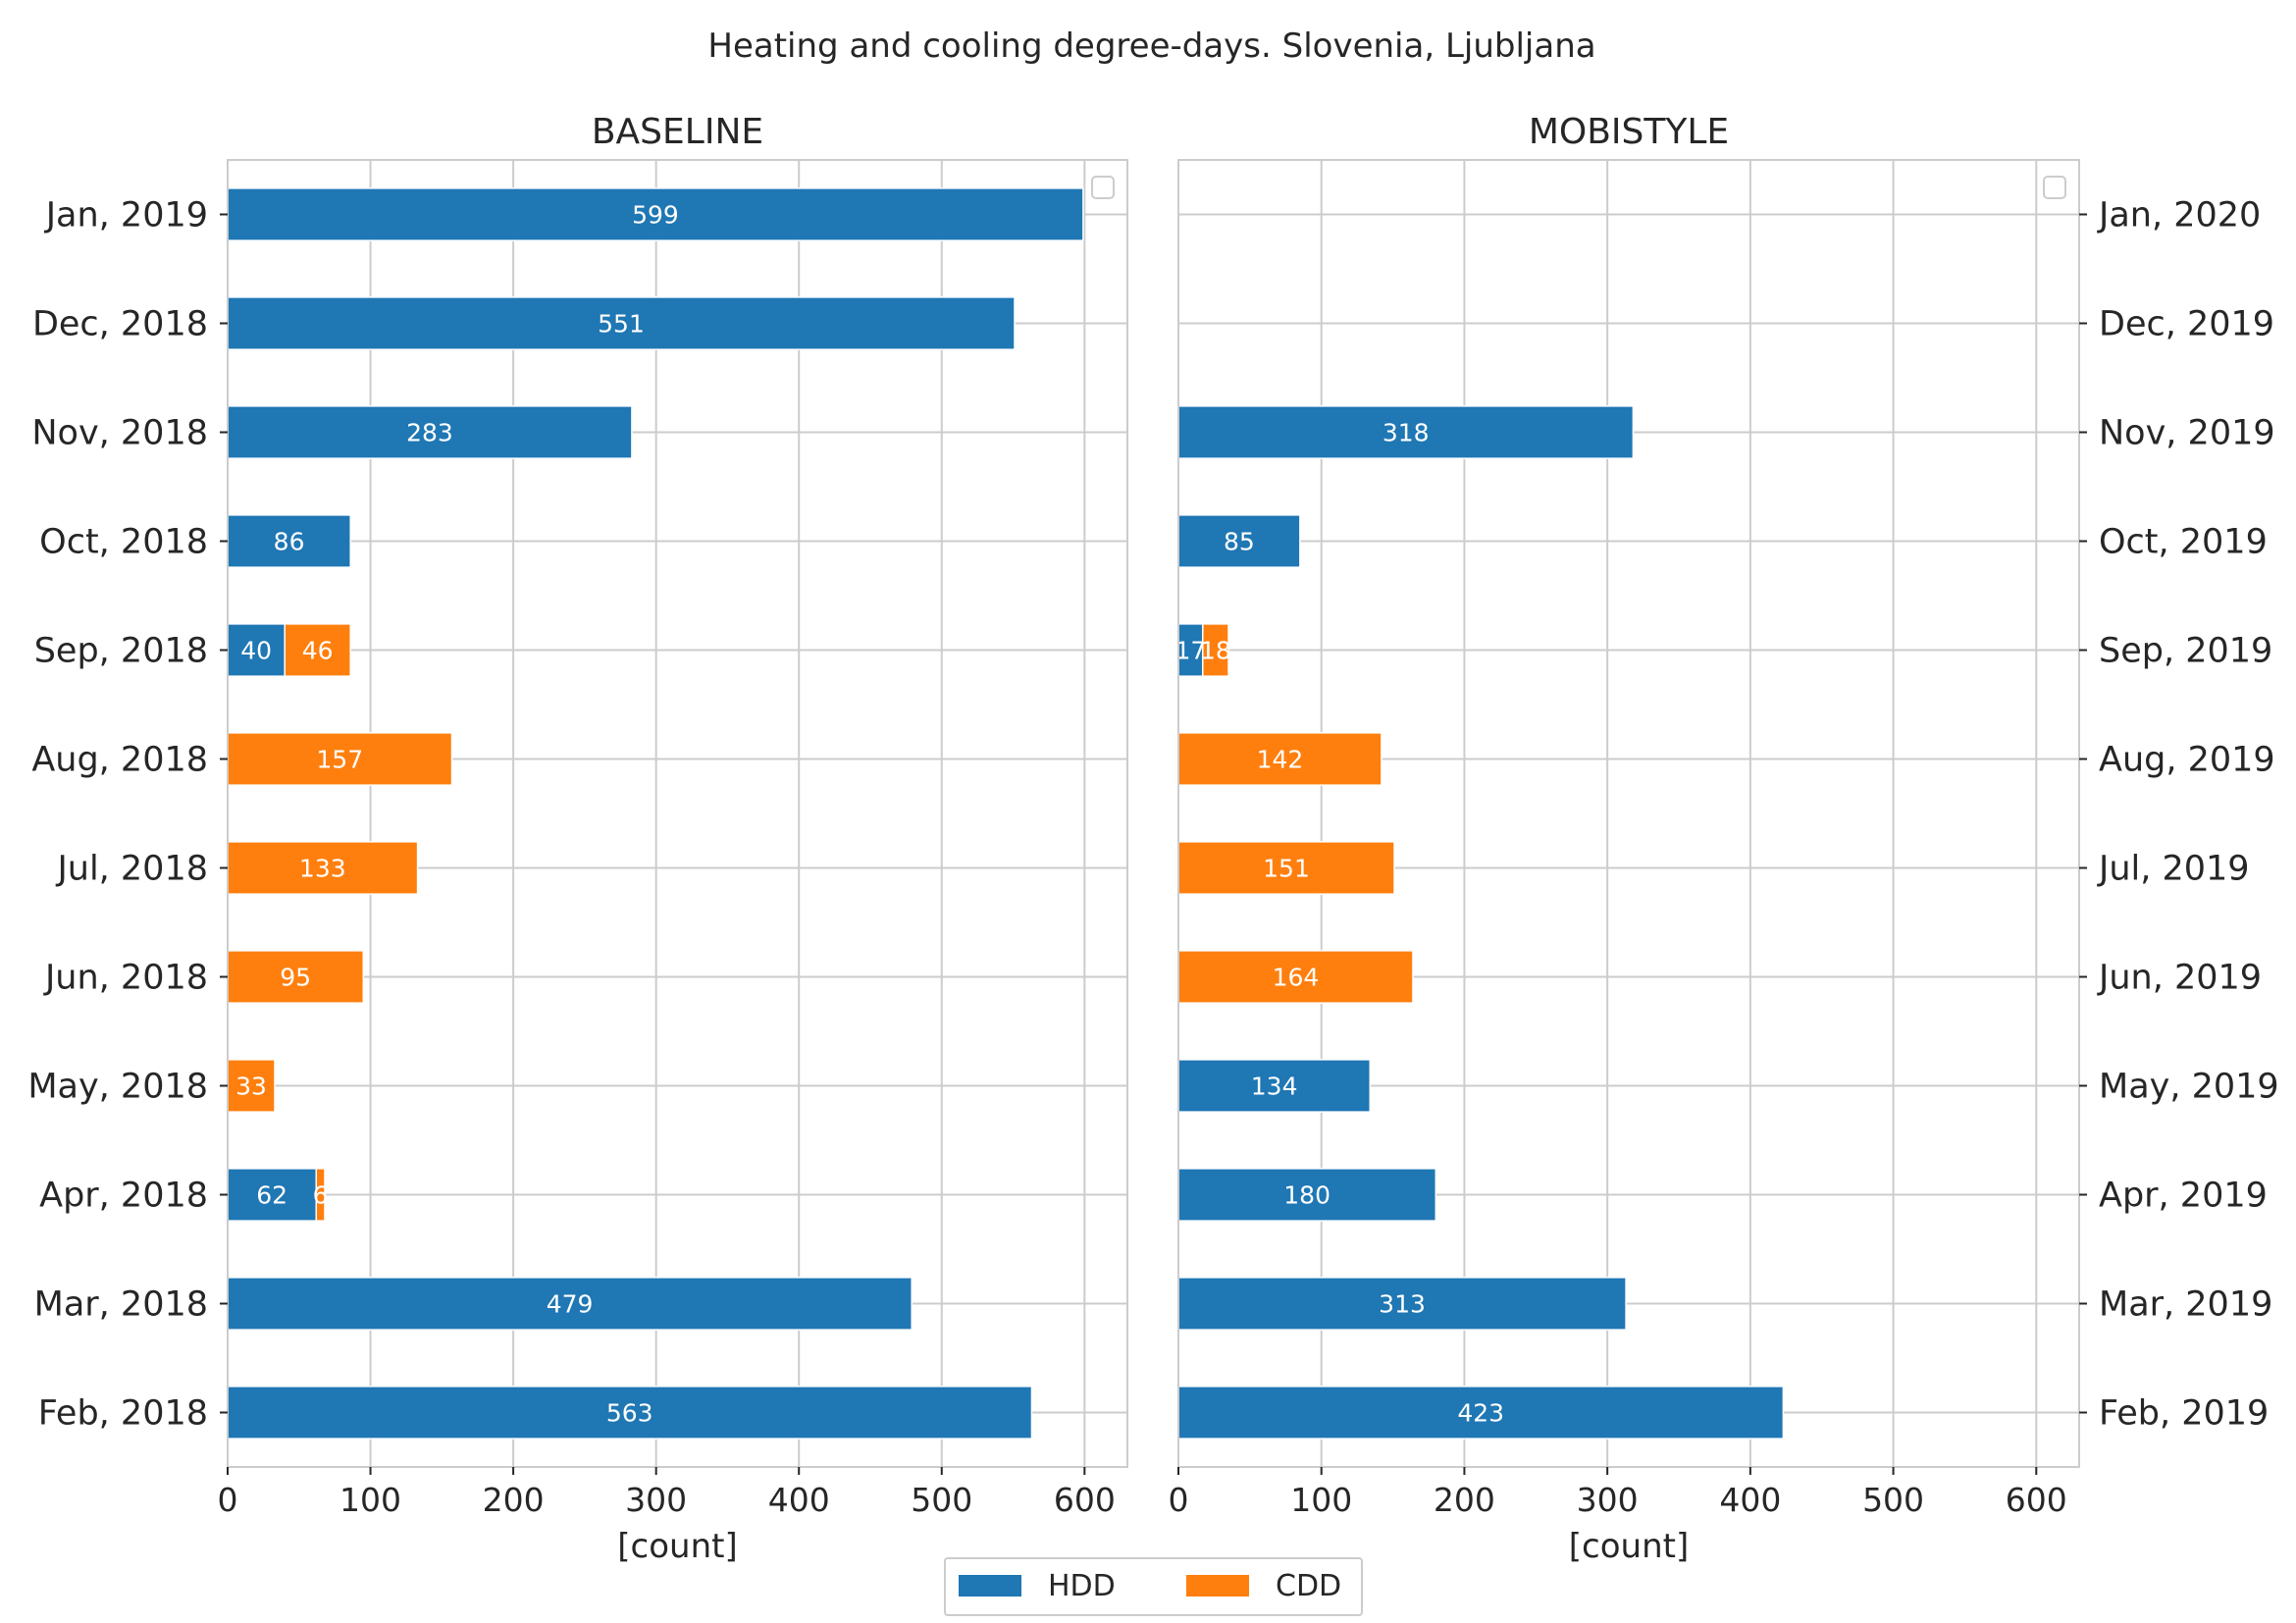 Image resolution: width=2296 pixels, height=1623 pixels. I want to click on bar-value-label: 86, so click(289, 542).